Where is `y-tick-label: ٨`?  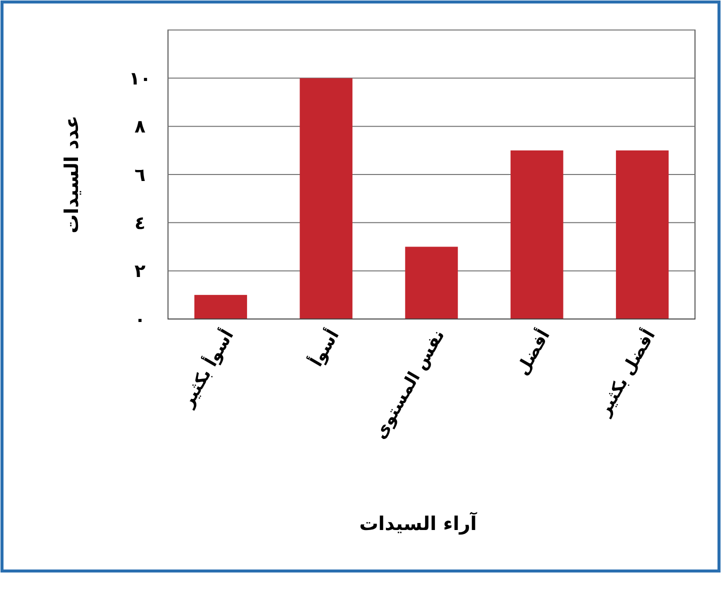
y-tick-label: ٨ is located at coordinates (140, 127).